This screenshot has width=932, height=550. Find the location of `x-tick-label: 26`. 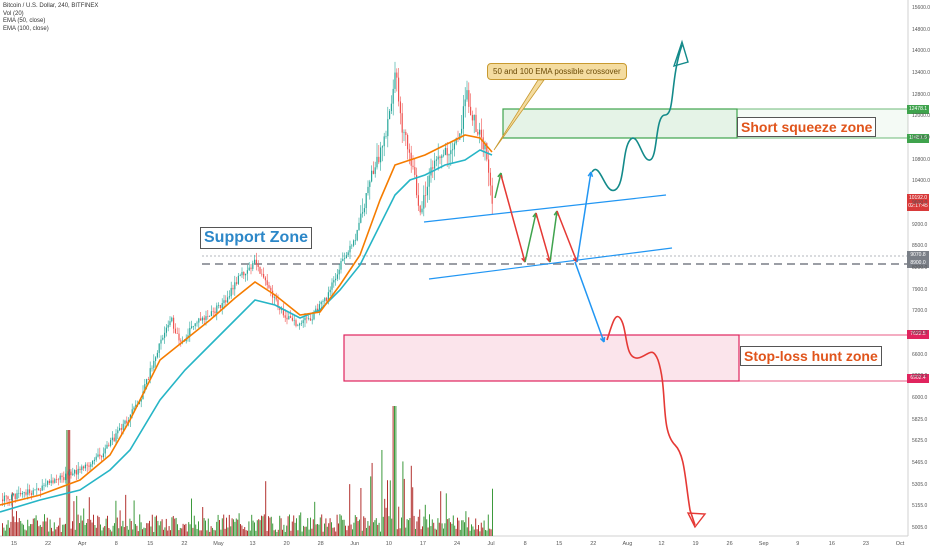

x-tick-label: 26 is located at coordinates (729, 544).